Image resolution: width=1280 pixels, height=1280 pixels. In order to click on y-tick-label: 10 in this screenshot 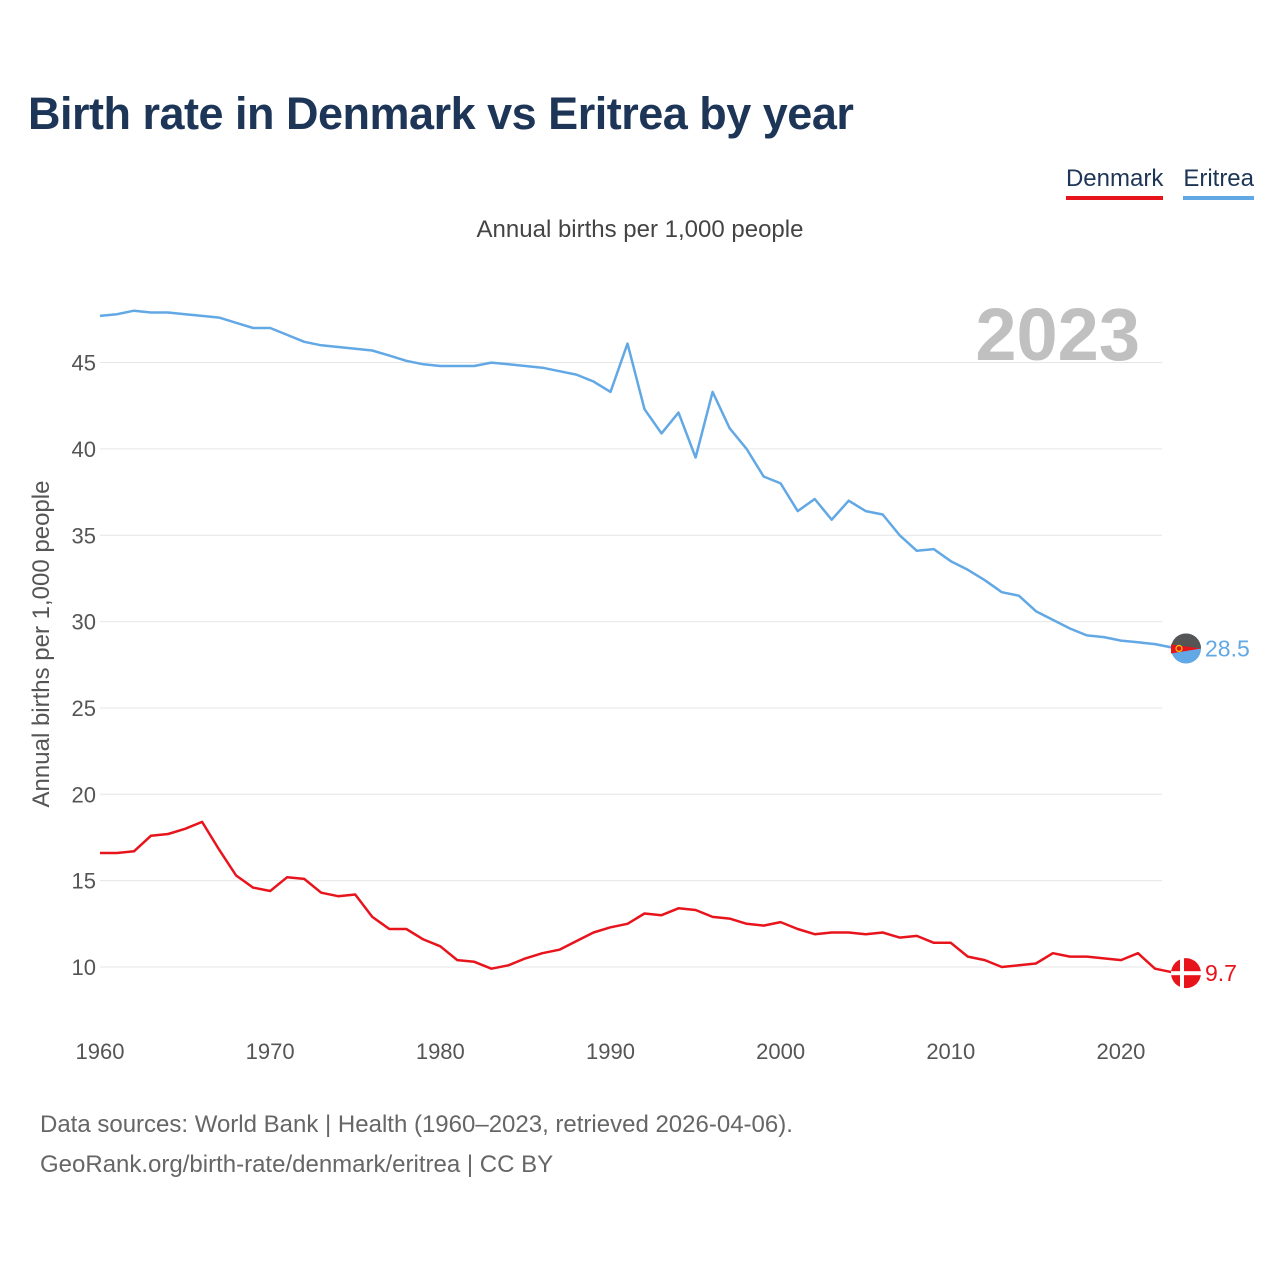, I will do `click(84, 967)`.